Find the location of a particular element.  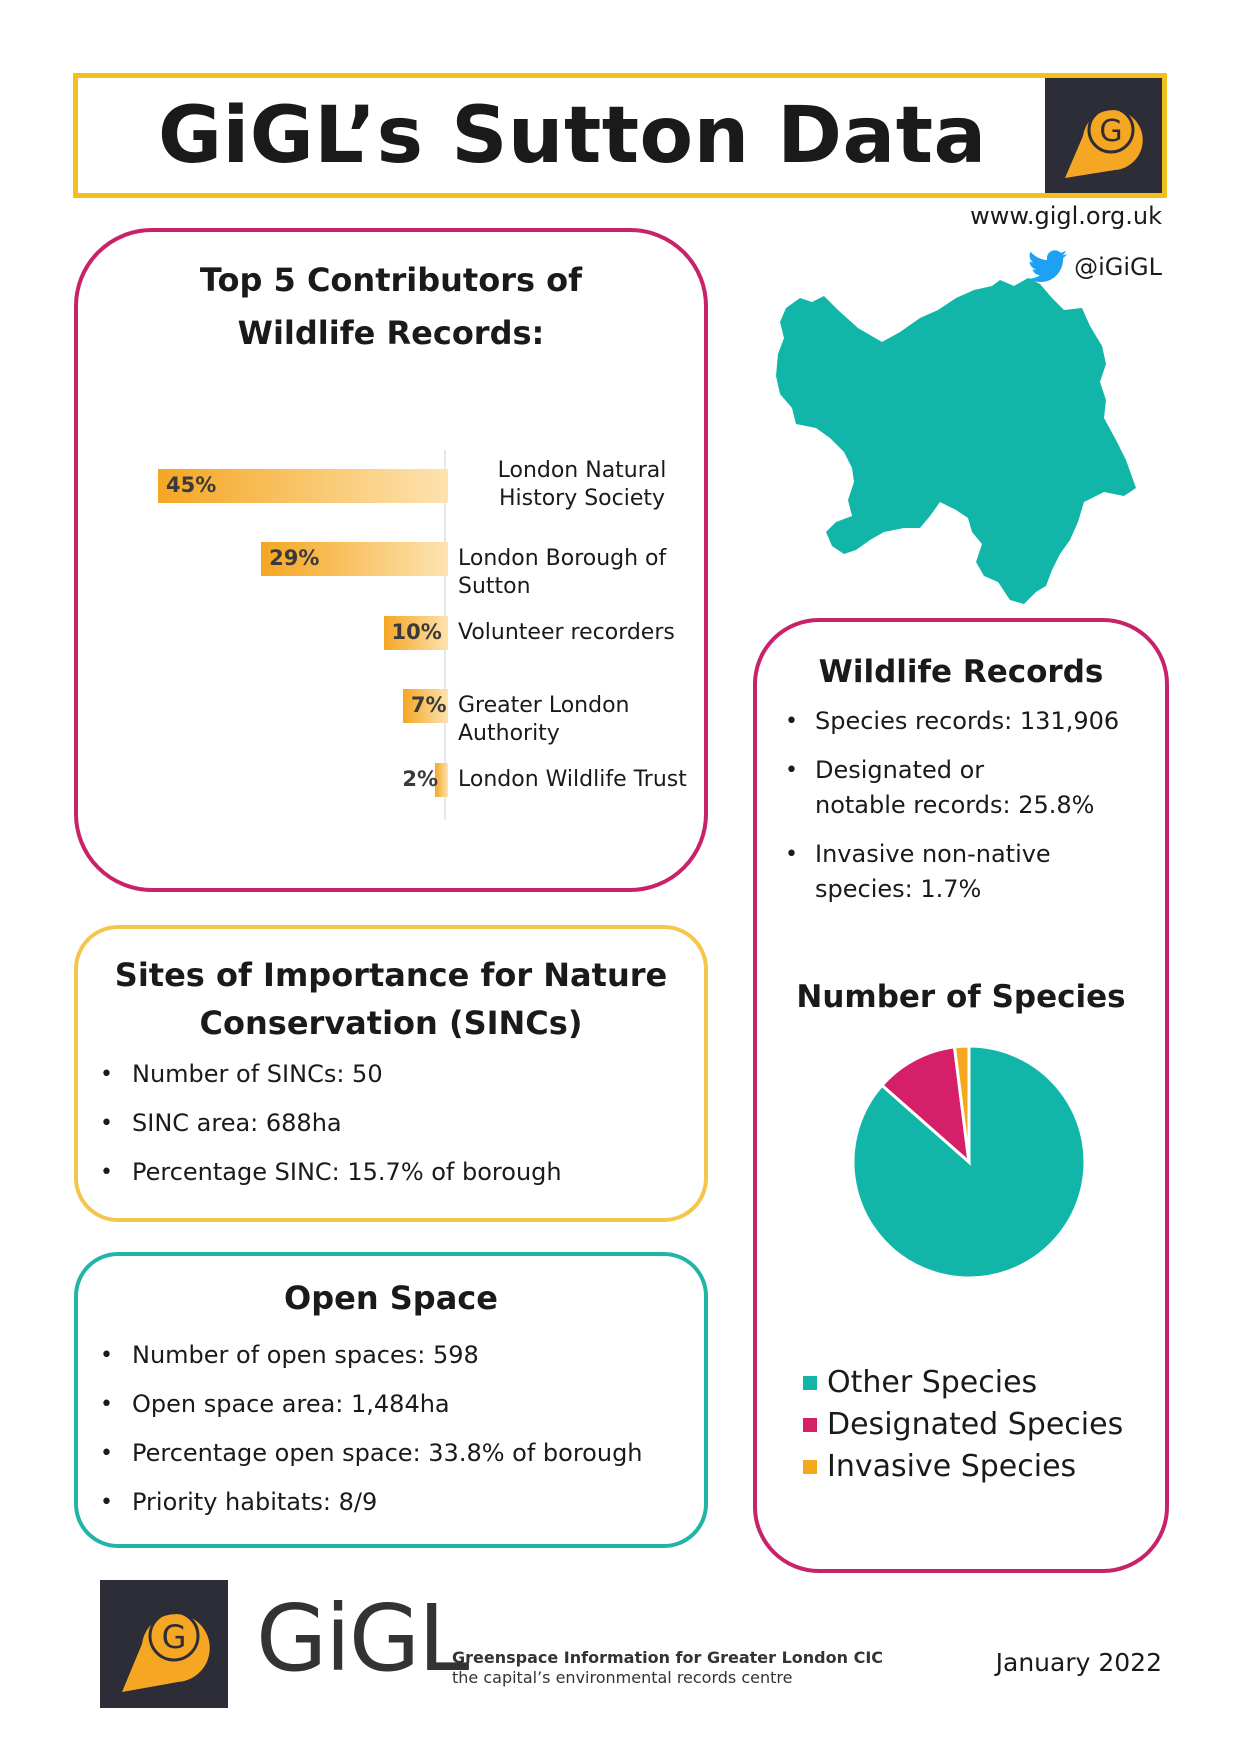

contributor-value: 2% is located at coordinates (420, 779).